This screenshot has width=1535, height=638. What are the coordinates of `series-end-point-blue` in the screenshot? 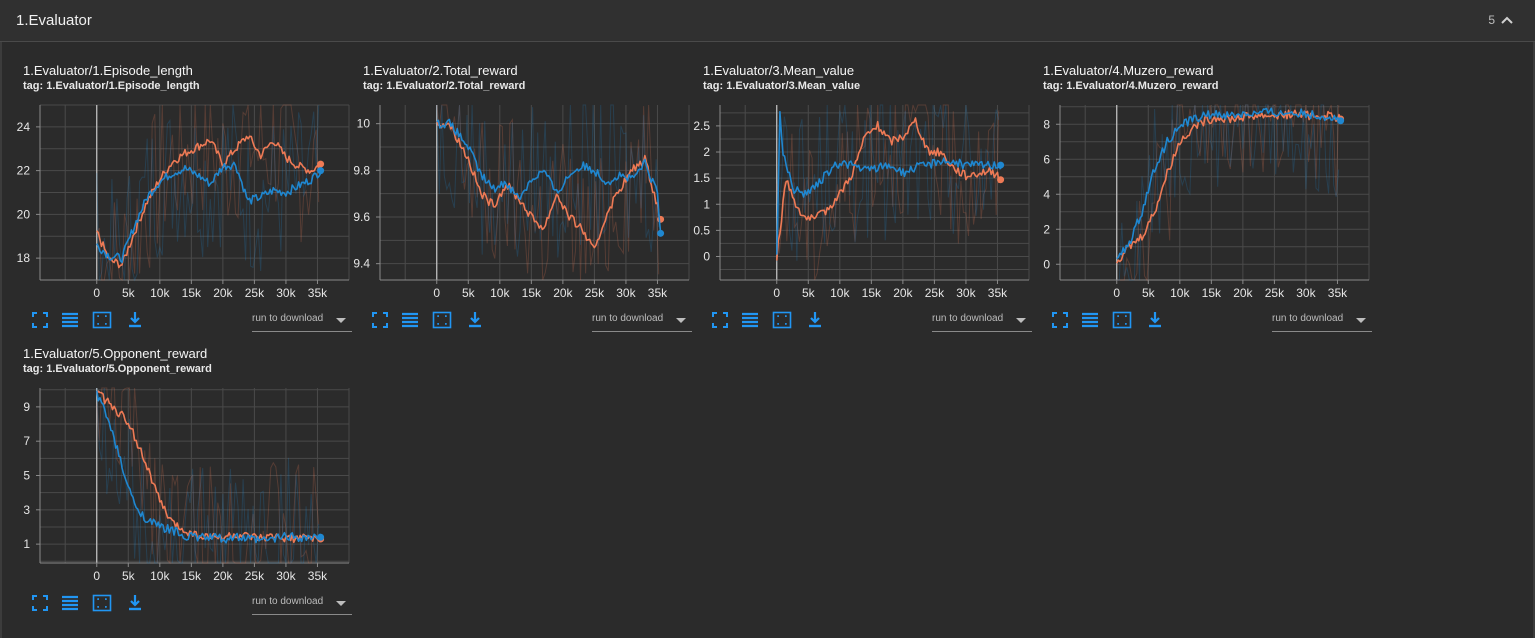 It's located at (1001, 165).